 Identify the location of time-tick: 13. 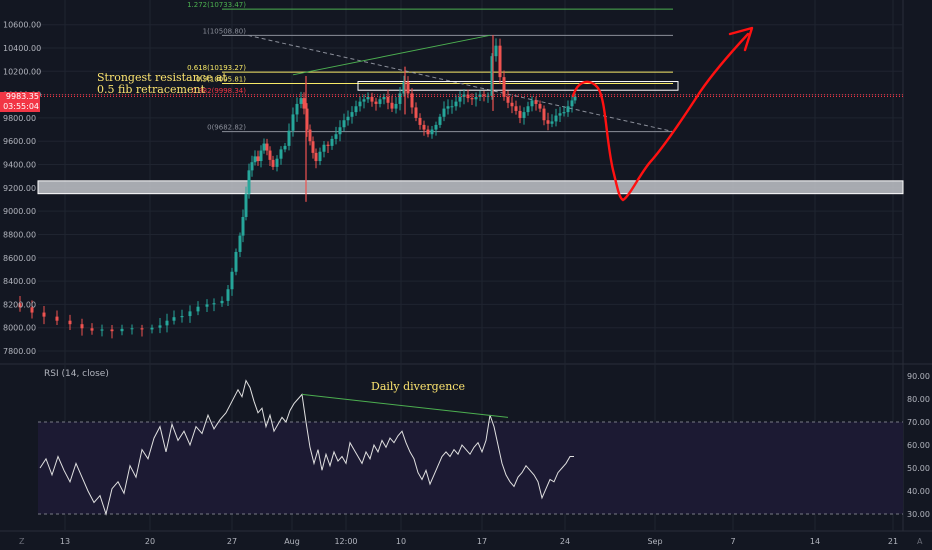
(65, 541).